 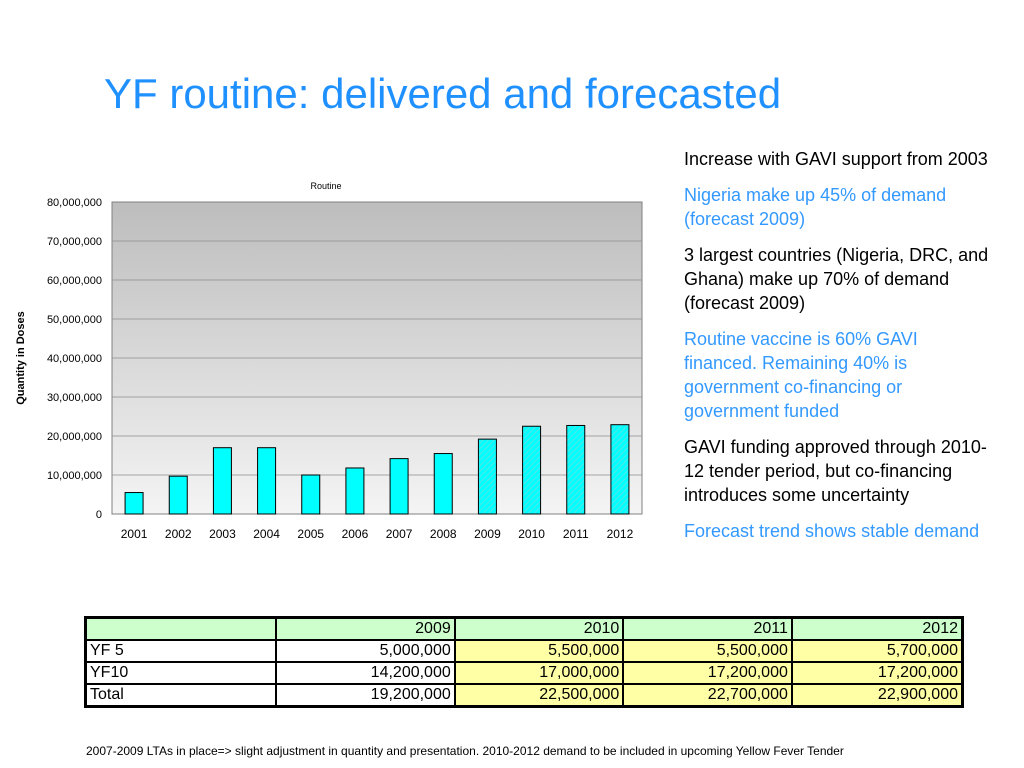 What do you see at coordinates (399, 534) in the screenshot?
I see `x-tick-label: 2007` at bounding box center [399, 534].